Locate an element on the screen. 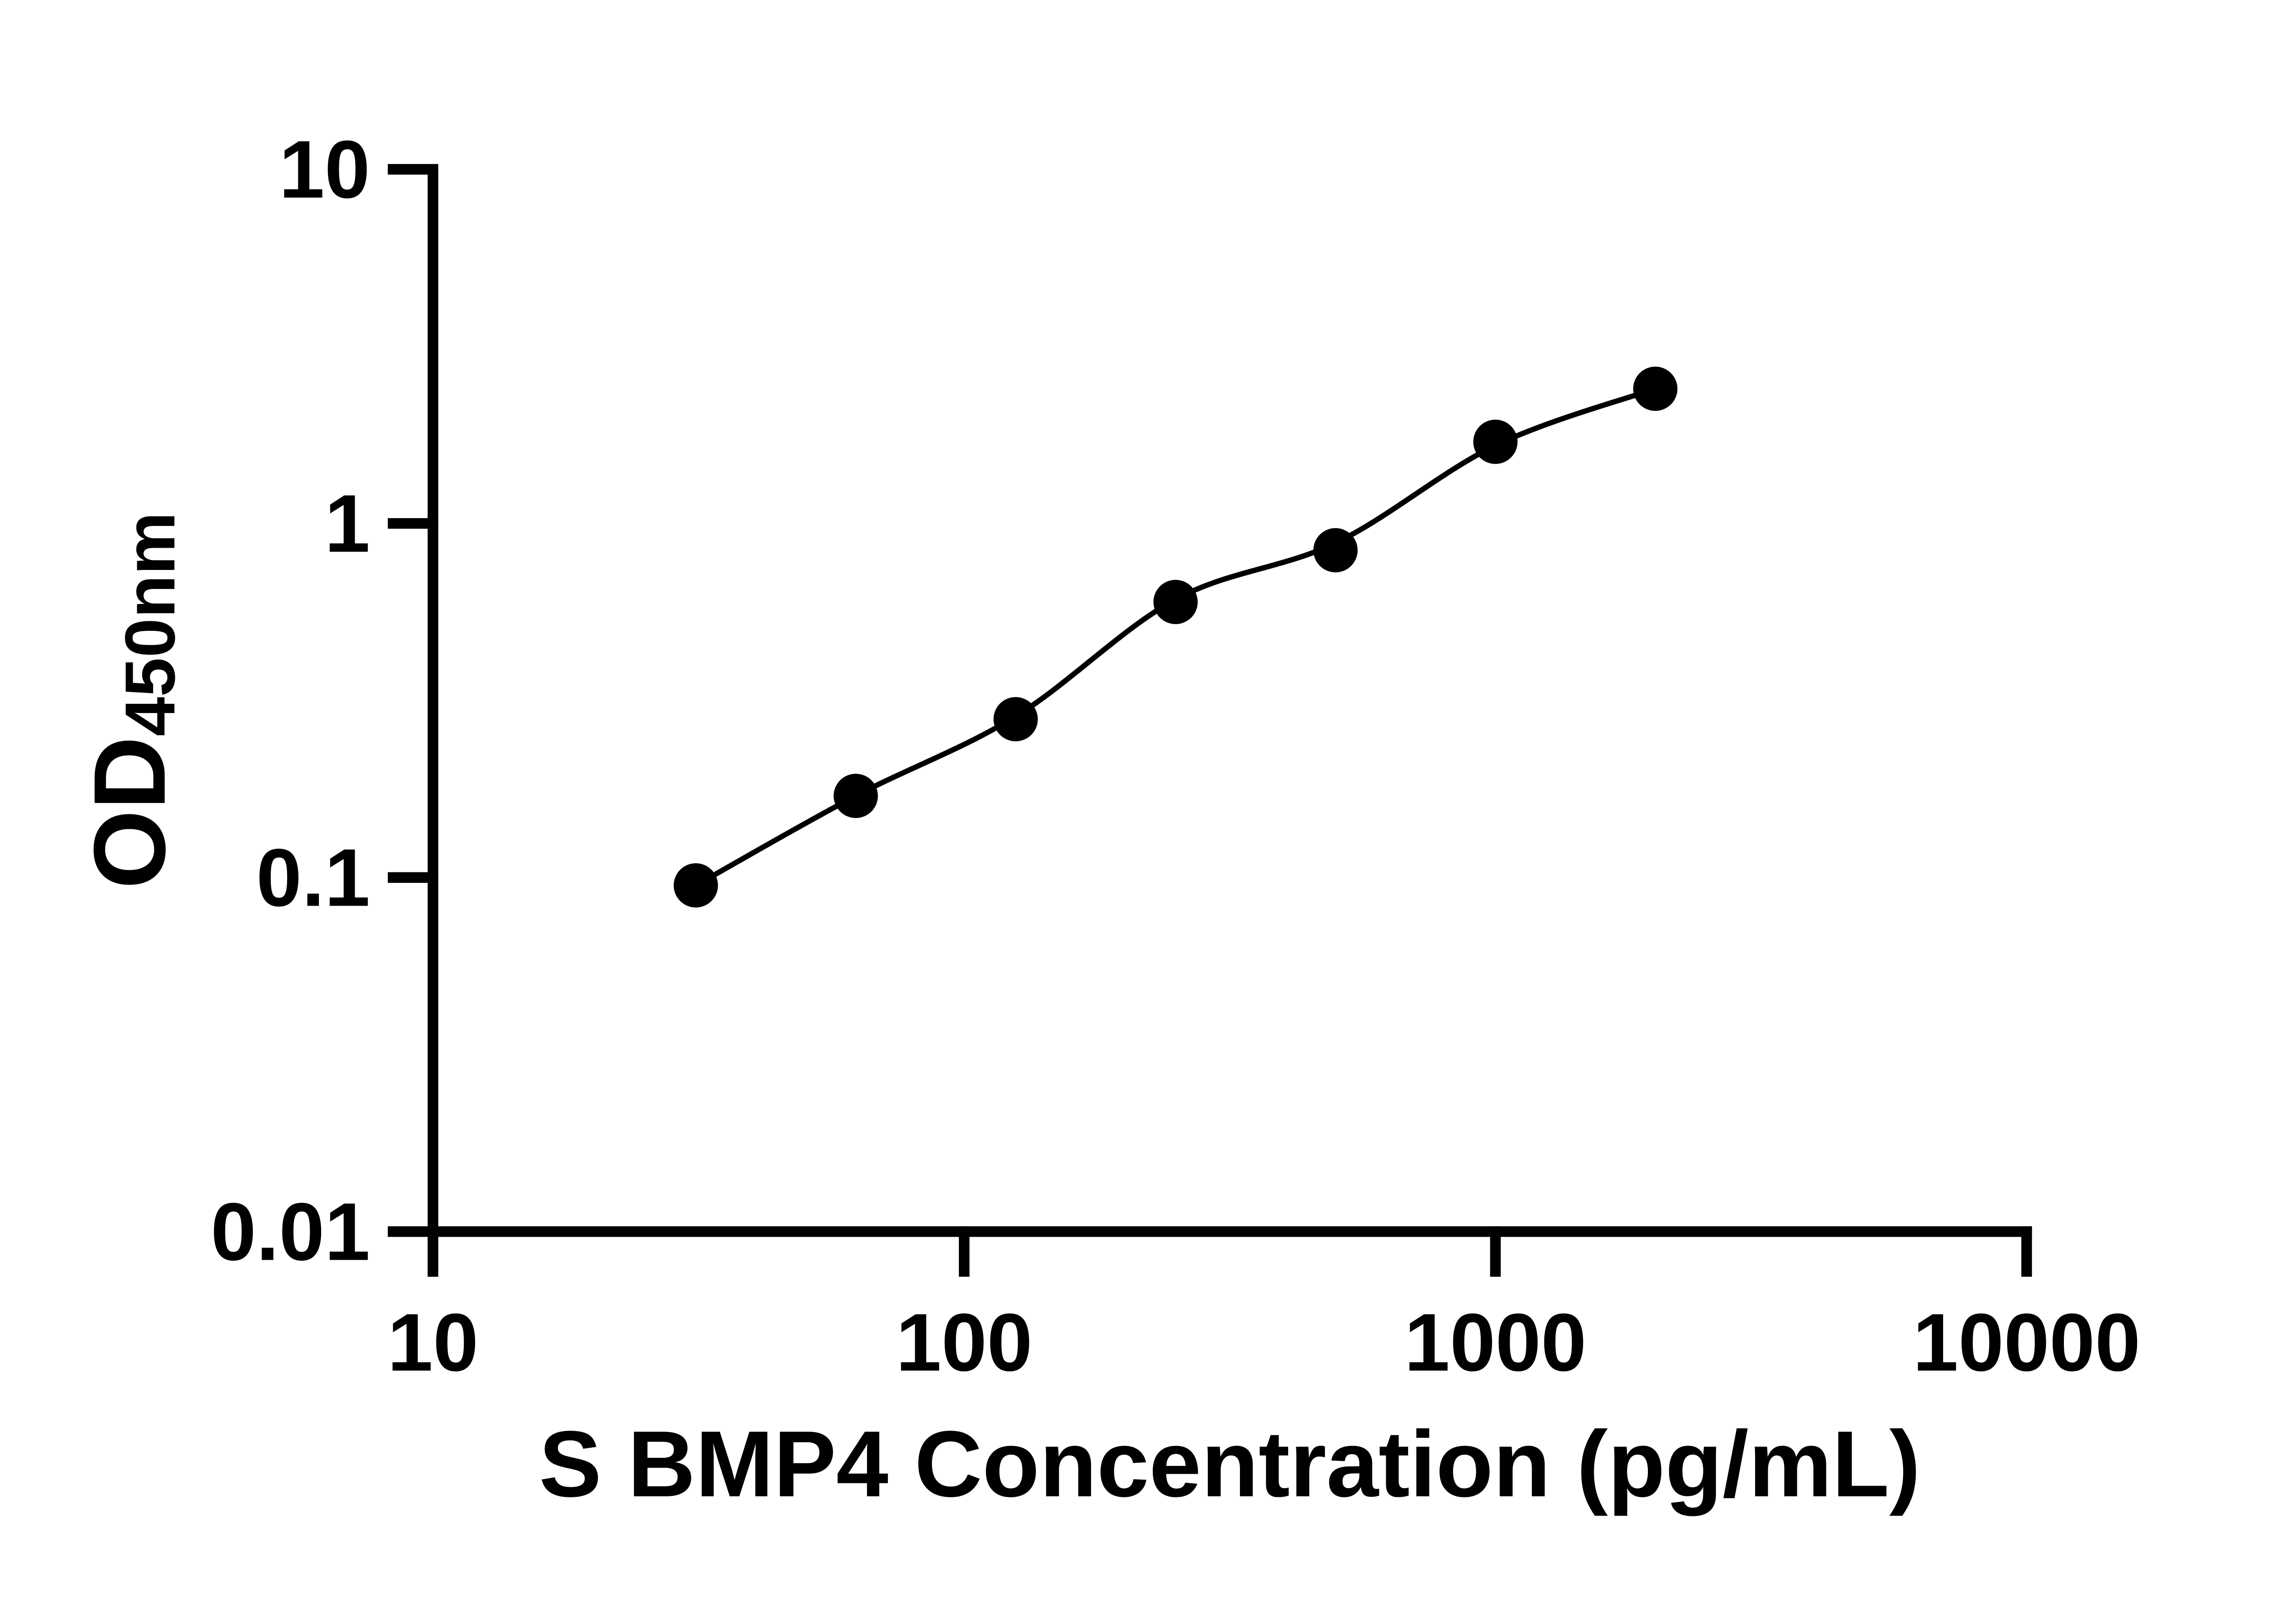 The width and height of the screenshot is (2271, 1624). x-tick-labels: 10 100 1000 10000 is located at coordinates (1264, 1342).